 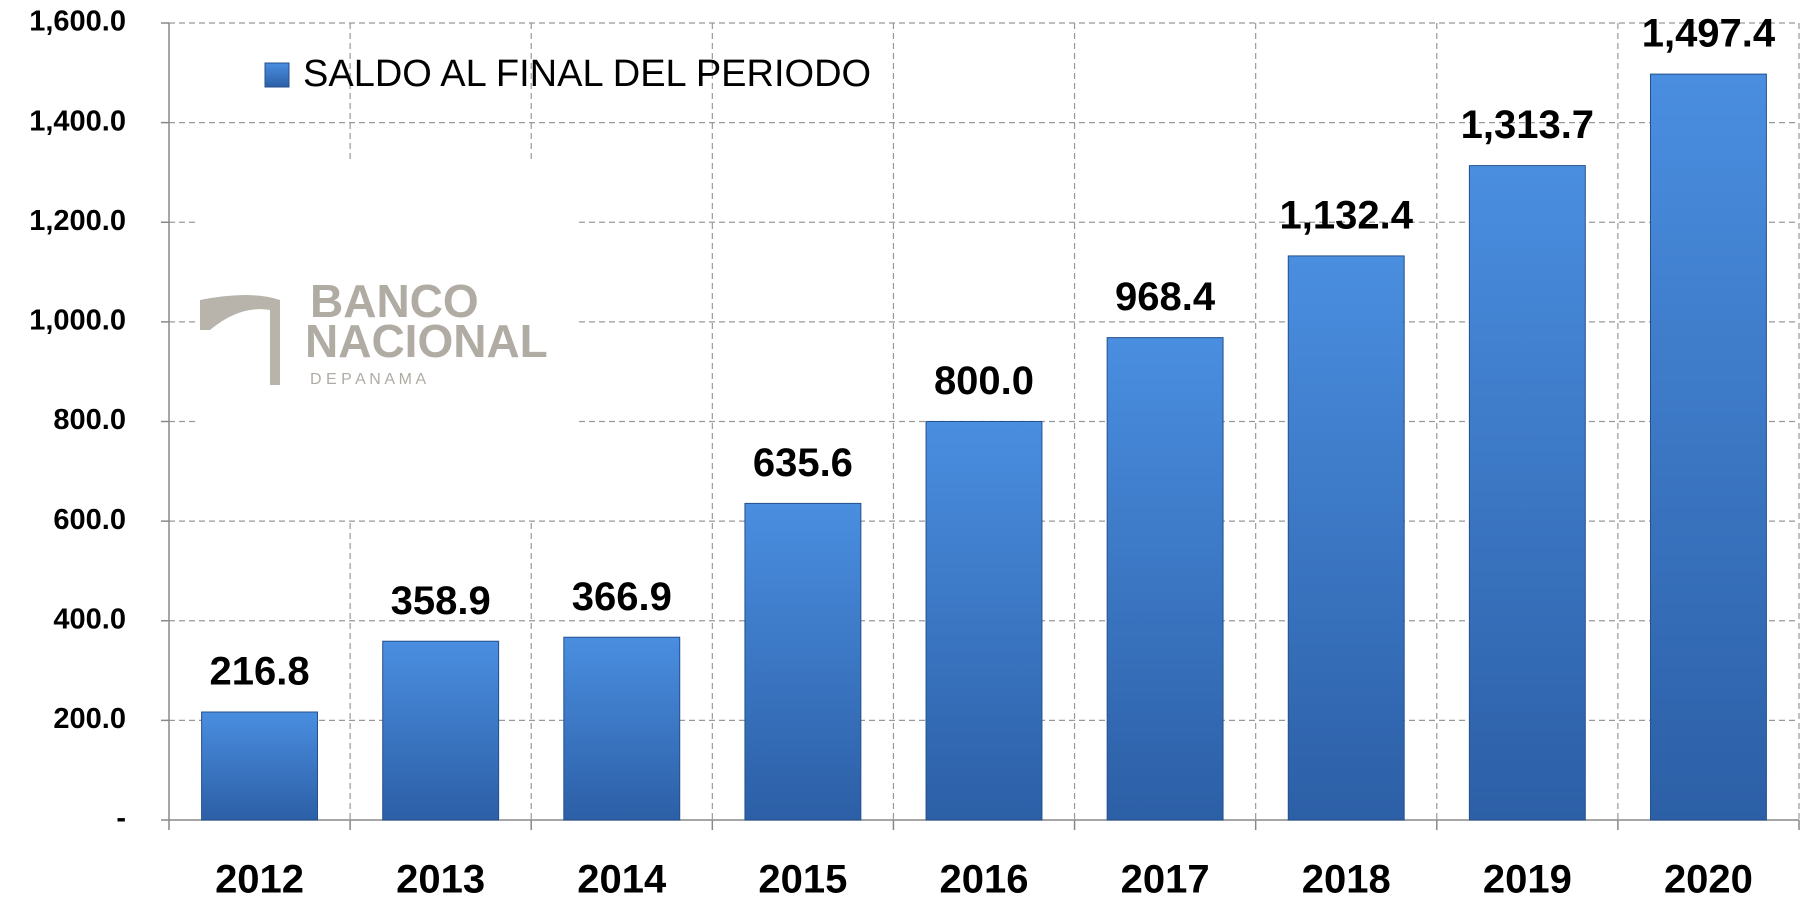 What do you see at coordinates (1709, 34) in the screenshot?
I see `value-label: 1,497.4` at bounding box center [1709, 34].